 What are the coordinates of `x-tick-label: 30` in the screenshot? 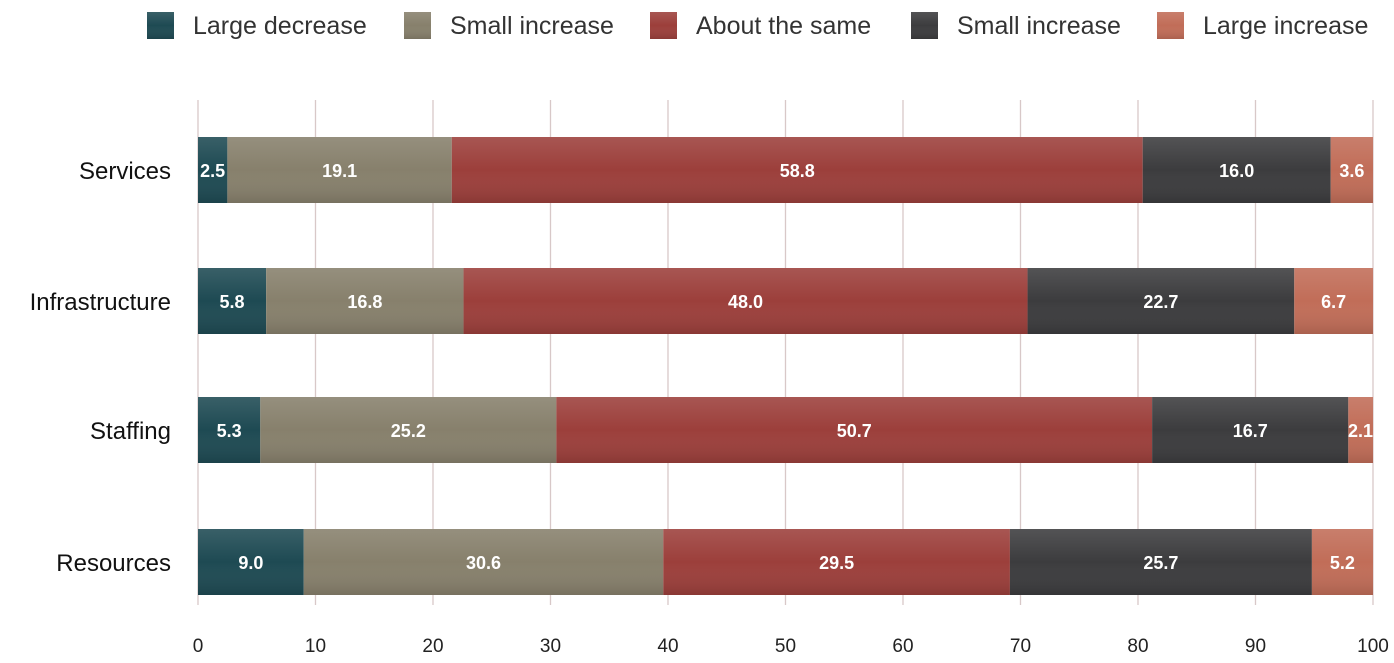 It's located at (550, 646).